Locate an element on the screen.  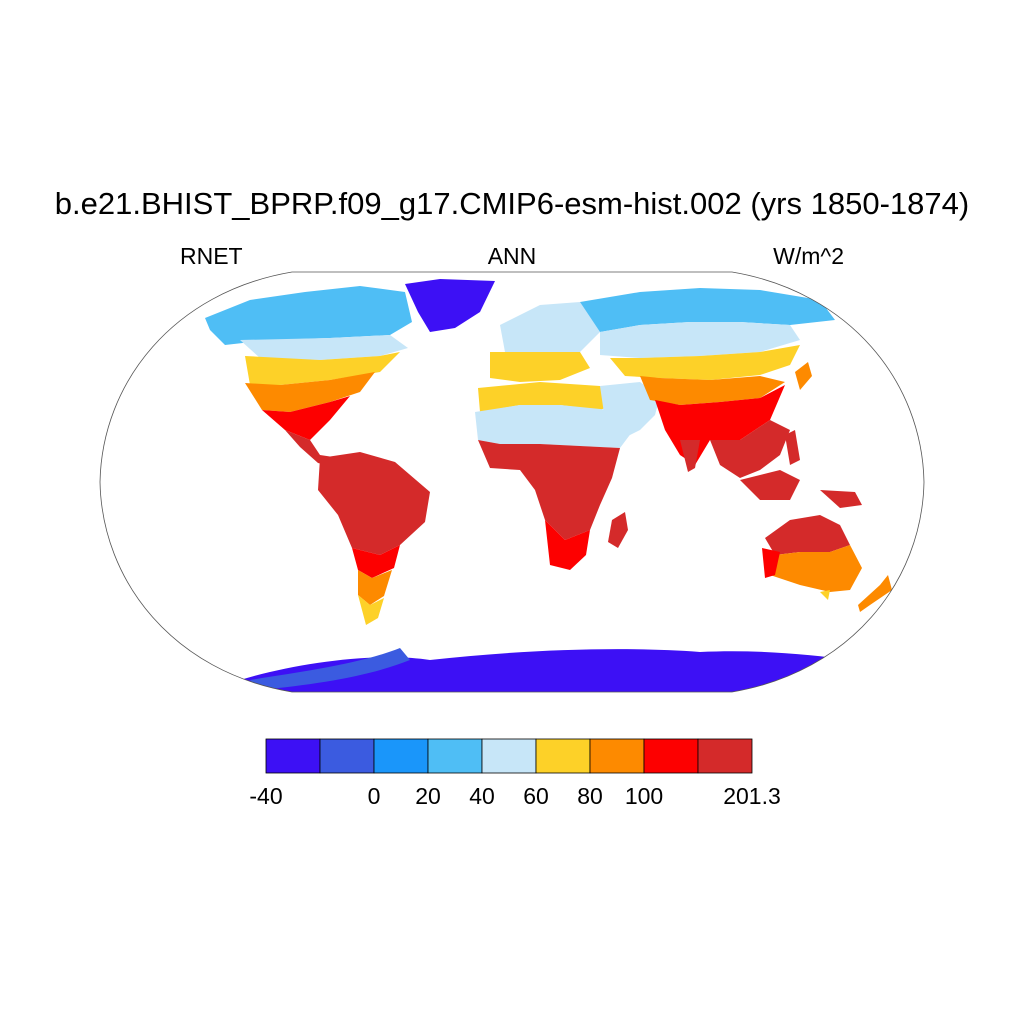
colorbar-tick-label: 20 is located at coordinates (428, 796).